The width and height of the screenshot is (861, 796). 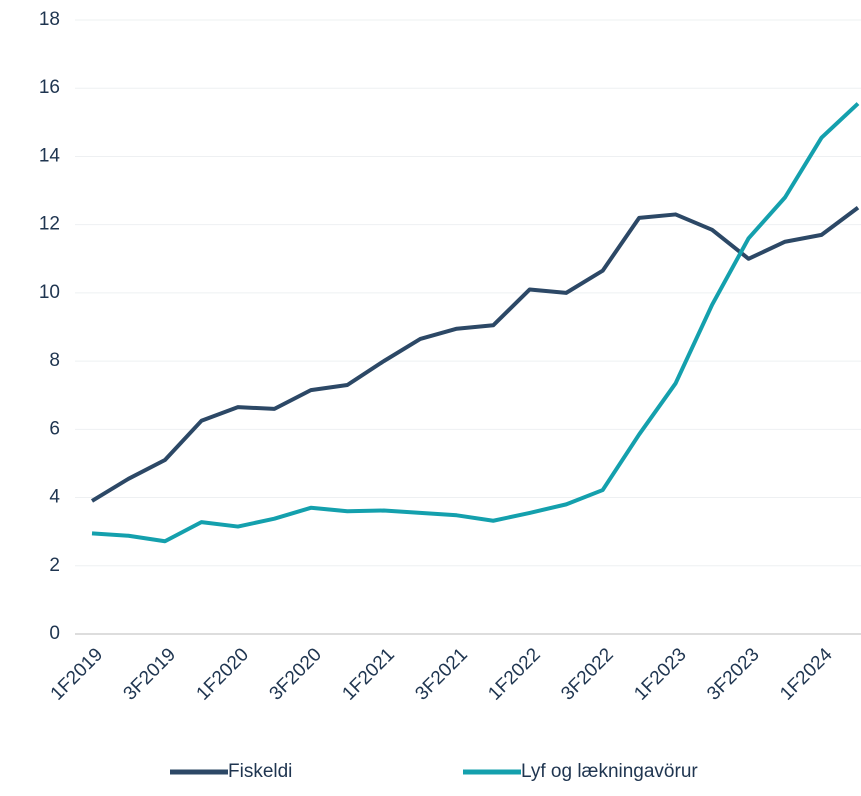 What do you see at coordinates (49, 292) in the screenshot?
I see `y-tick-label: 10` at bounding box center [49, 292].